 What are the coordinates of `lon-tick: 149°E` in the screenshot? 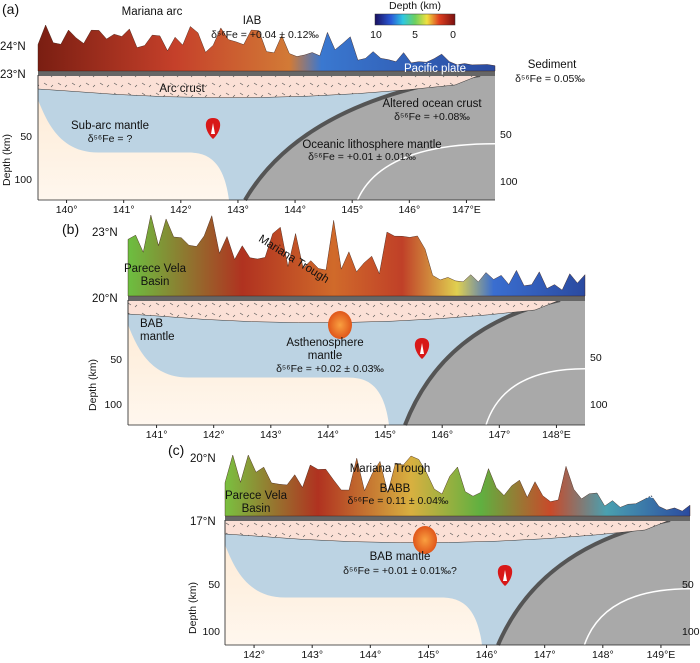 It's located at (661, 655).